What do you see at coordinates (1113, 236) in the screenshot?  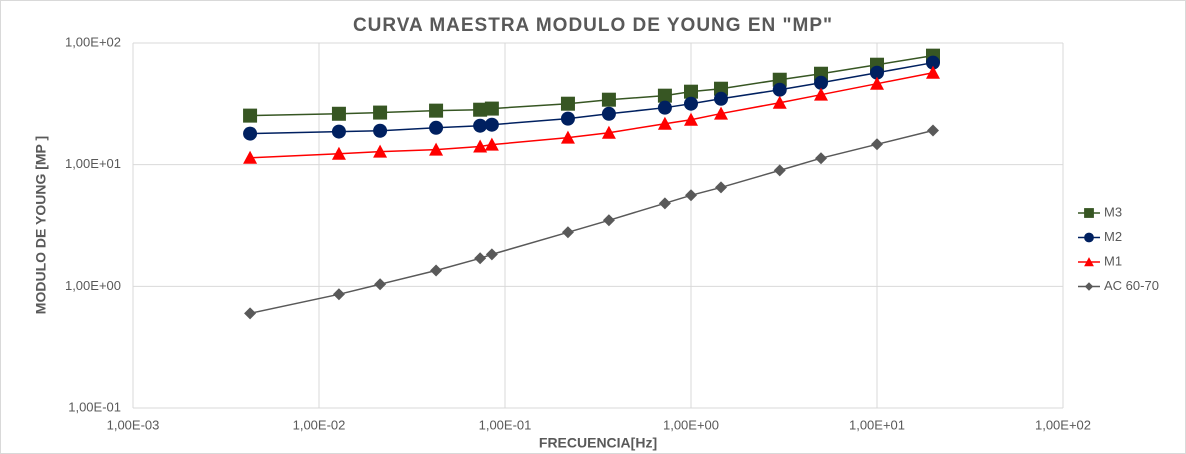 I see `legend-label: M2` at bounding box center [1113, 236].